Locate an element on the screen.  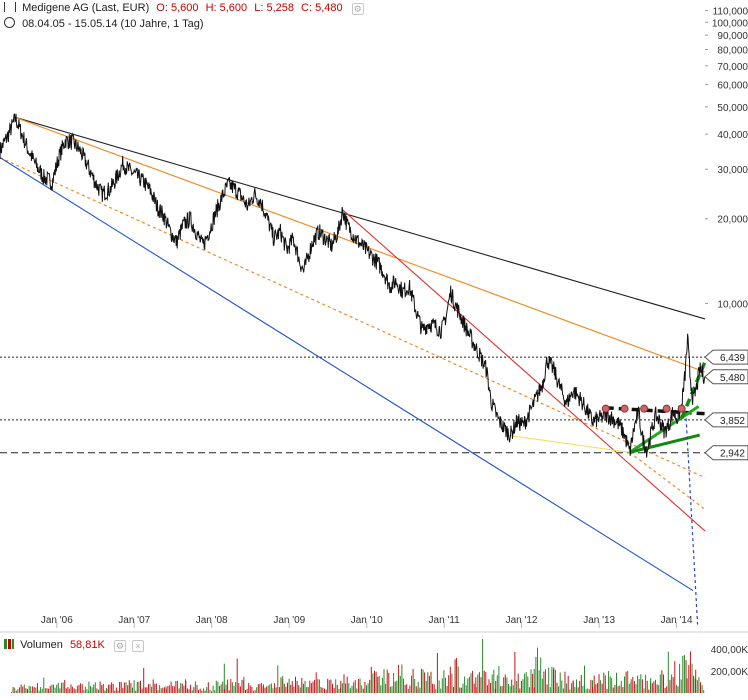
level-label: 5,480 is located at coordinates (732, 378).